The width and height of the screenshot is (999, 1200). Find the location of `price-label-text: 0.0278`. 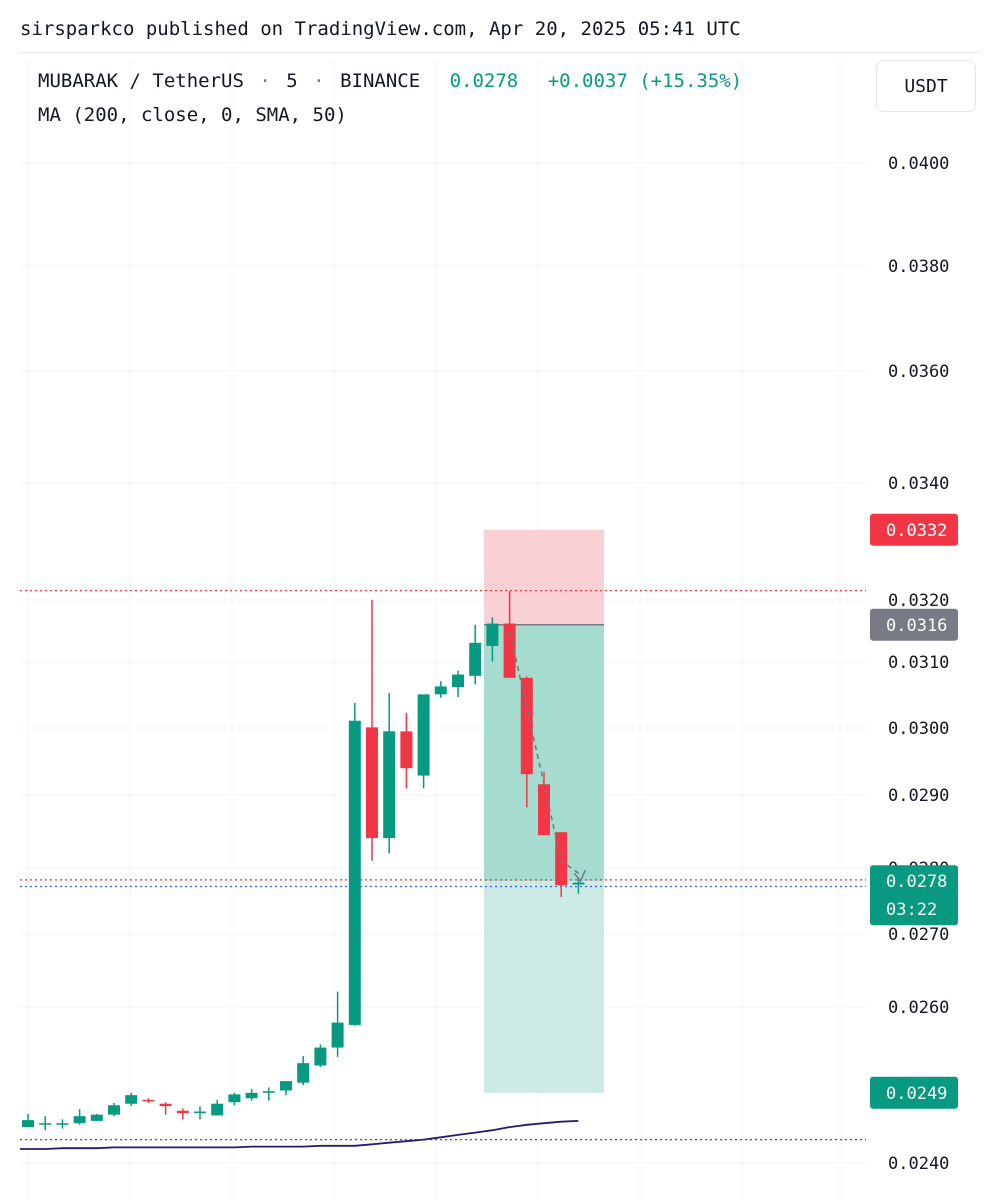

price-label-text: 0.0278 is located at coordinates (916, 882).